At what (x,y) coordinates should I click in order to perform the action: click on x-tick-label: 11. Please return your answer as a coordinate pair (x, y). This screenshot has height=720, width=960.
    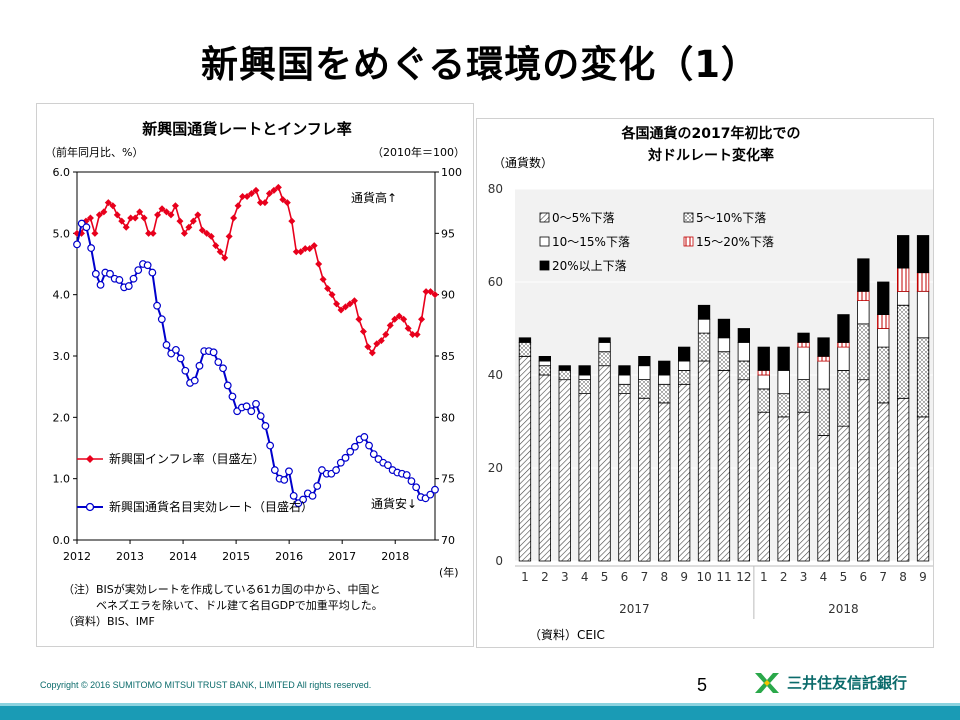
    Looking at the image, I should click on (723, 577).